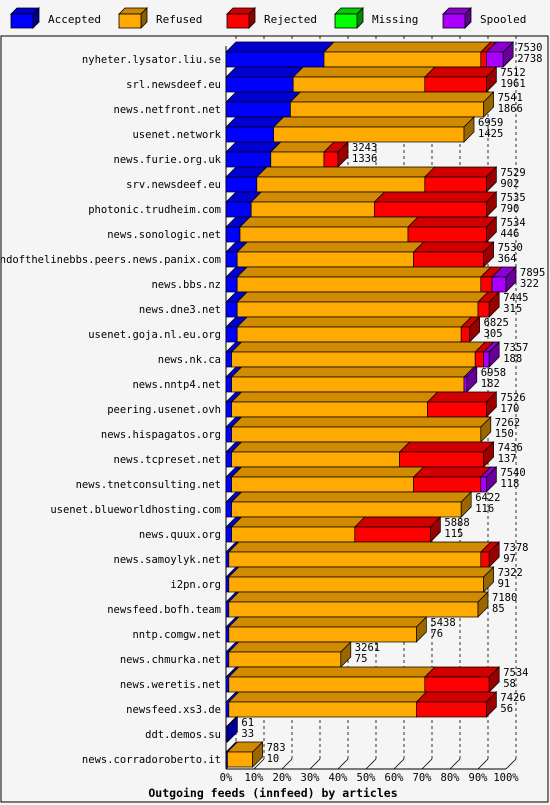 This screenshot has height=805, width=550. I want to click on legend-item-spooled: Spooled, so click(484, 18).